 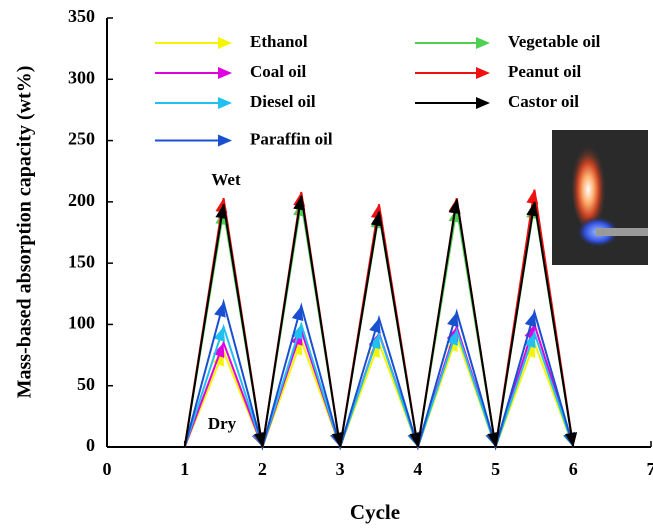 I want to click on series-line, so click(x=379, y=386).